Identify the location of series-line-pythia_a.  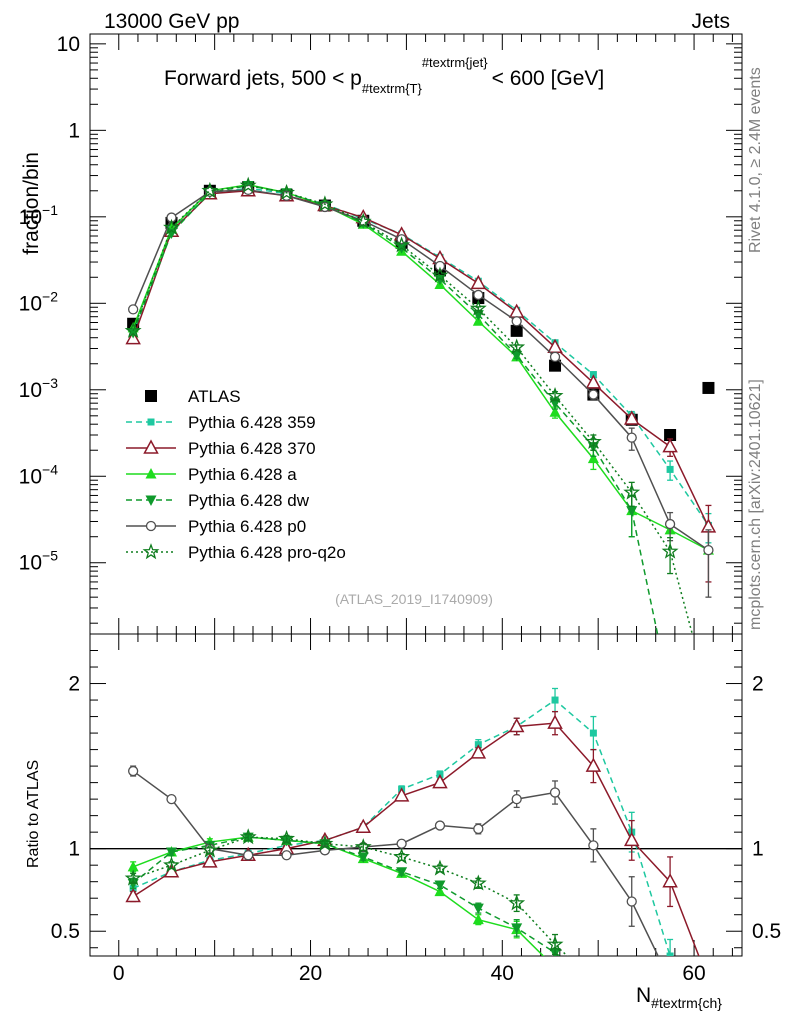
(338, 896).